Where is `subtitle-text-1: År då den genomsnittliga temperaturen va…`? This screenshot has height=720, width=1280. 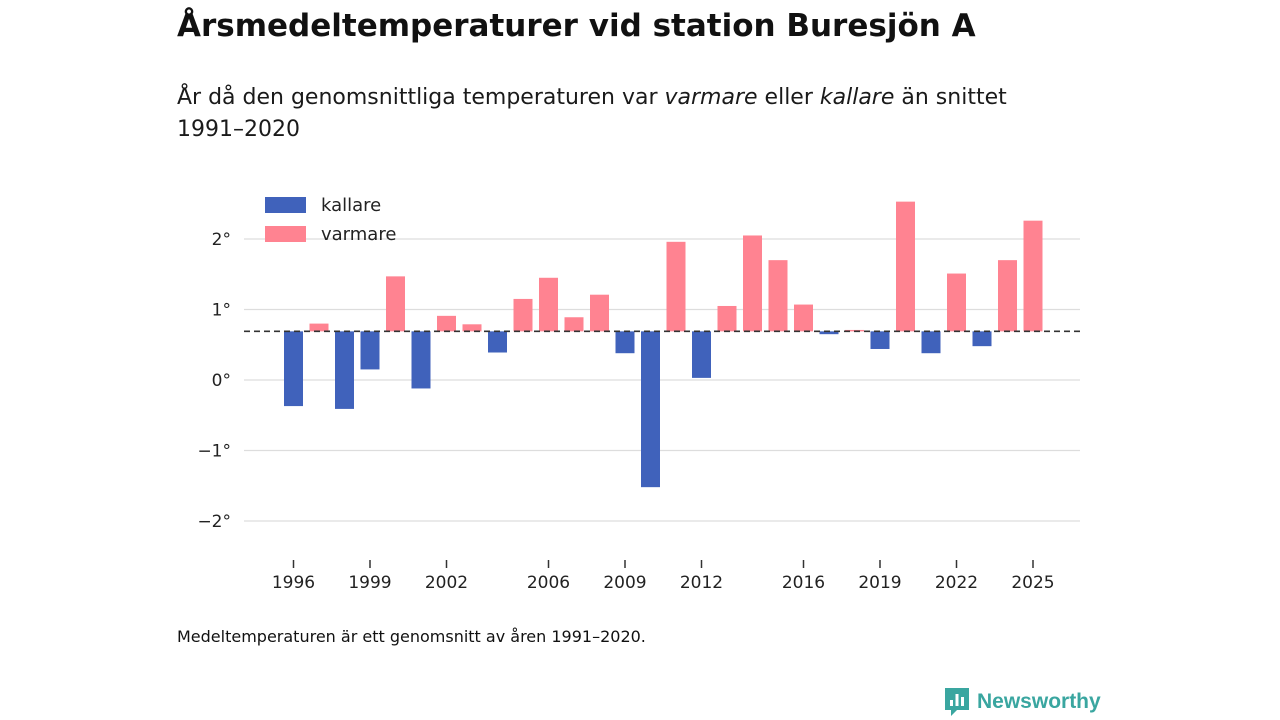 subtitle-text-1: År då den genomsnittliga temperaturen va… is located at coordinates (421, 97).